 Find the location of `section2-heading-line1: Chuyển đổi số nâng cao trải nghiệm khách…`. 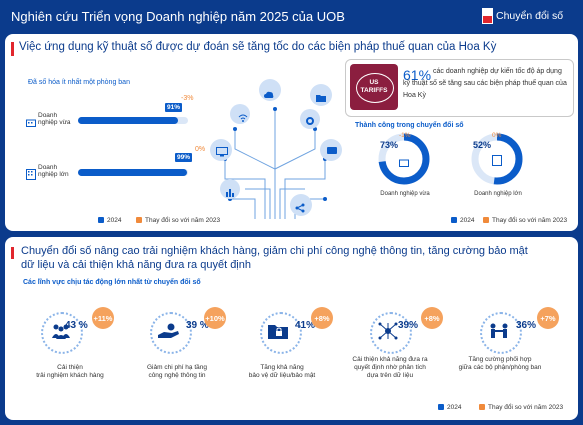

section2-heading-line1: Chuyển đổi số nâng cao trải nghiệm khách… is located at coordinates (274, 251).